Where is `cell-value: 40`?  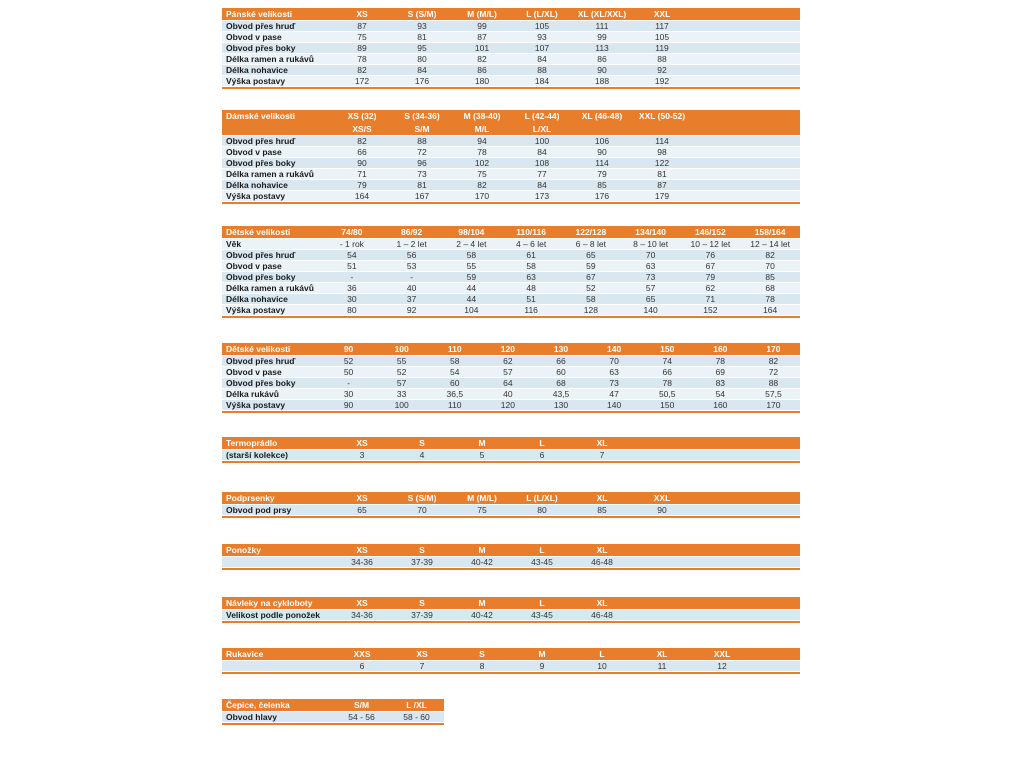
cell-value: 40 is located at coordinates (508, 394).